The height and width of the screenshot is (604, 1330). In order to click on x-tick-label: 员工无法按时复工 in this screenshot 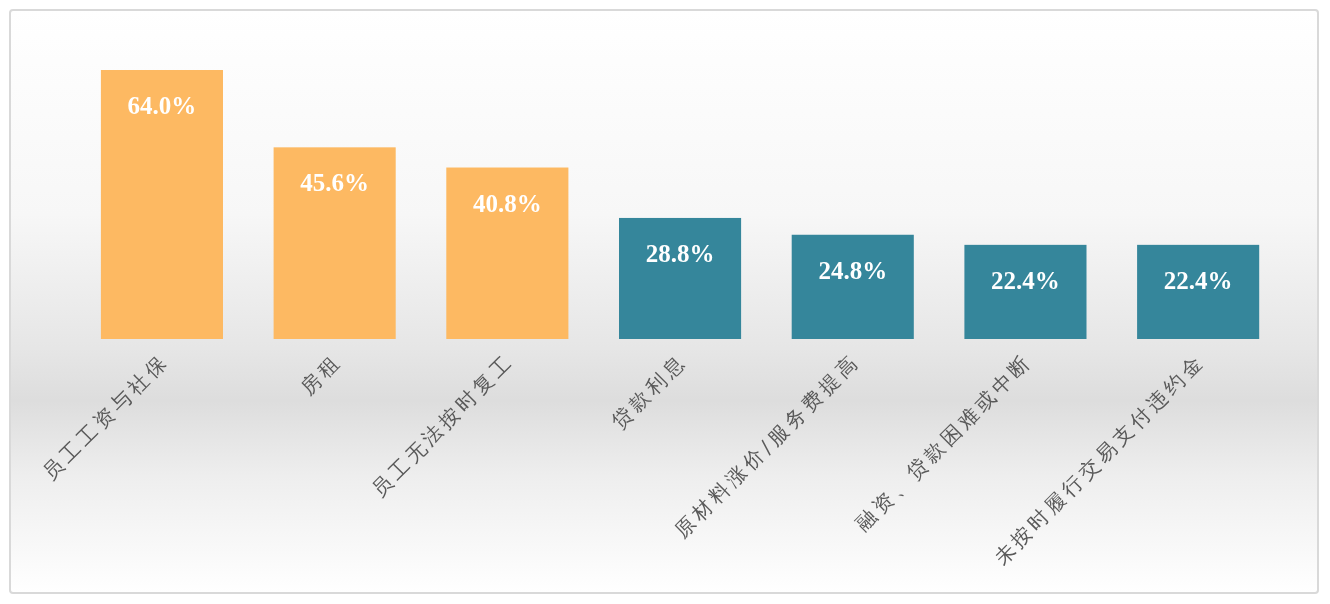, I will do `click(442, 425)`.